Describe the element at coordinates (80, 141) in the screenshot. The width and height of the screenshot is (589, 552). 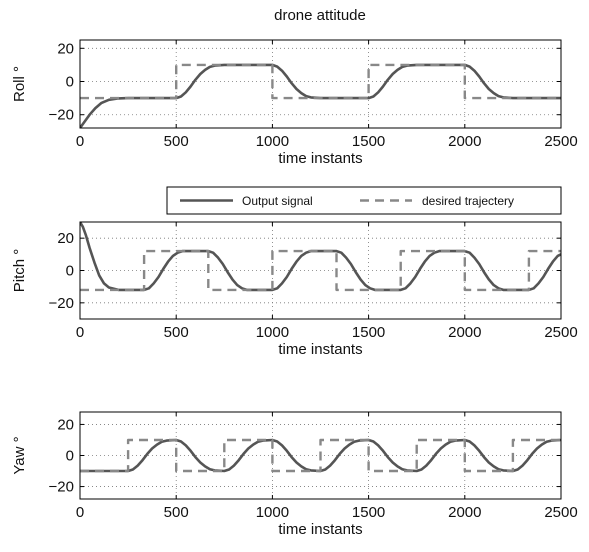
I see `roll-xtick-label: 0` at that location.